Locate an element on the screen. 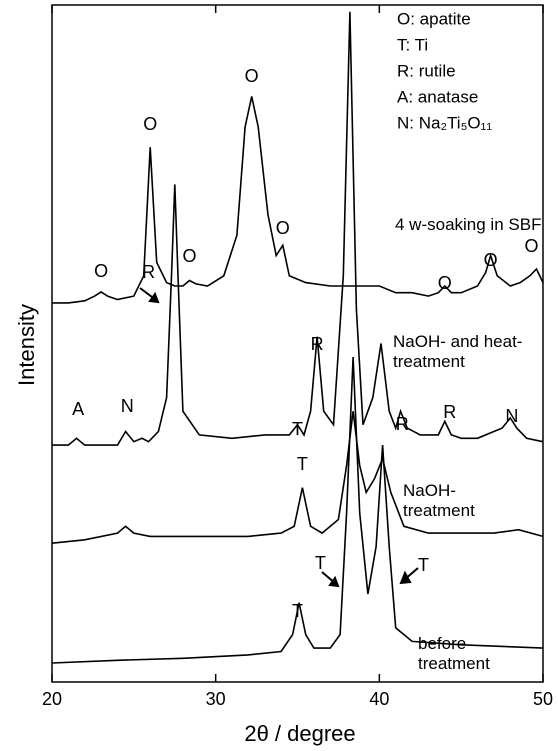  legend-entry: O: apatite is located at coordinates (434, 18).